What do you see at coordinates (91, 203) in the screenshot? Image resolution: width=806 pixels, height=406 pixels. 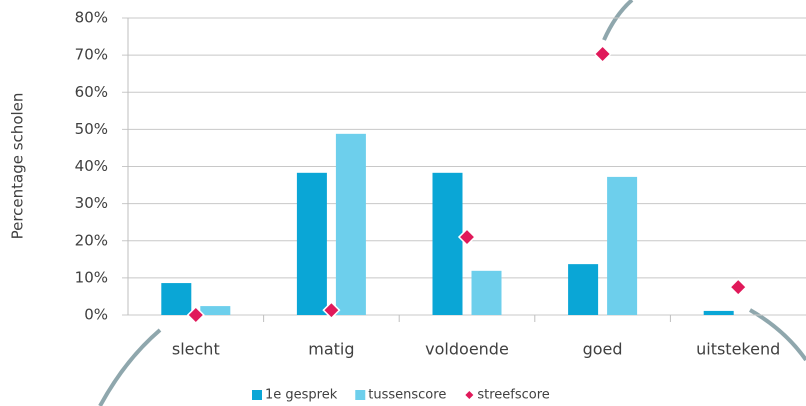 I see `y-tick-label: 30%` at bounding box center [91, 203].